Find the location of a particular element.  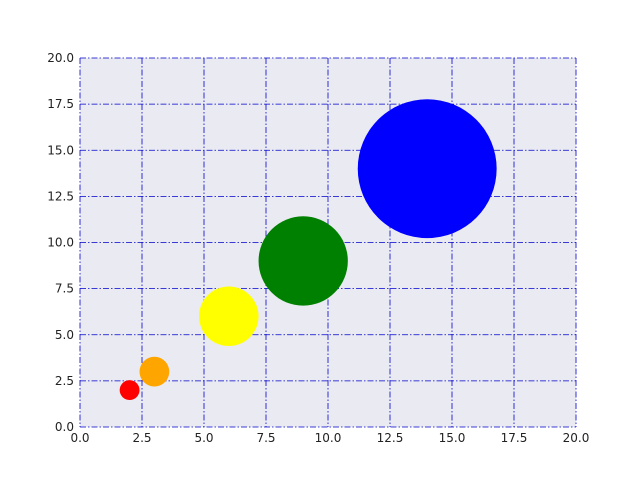

y-tick-label: 20.0 is located at coordinates (60, 58).